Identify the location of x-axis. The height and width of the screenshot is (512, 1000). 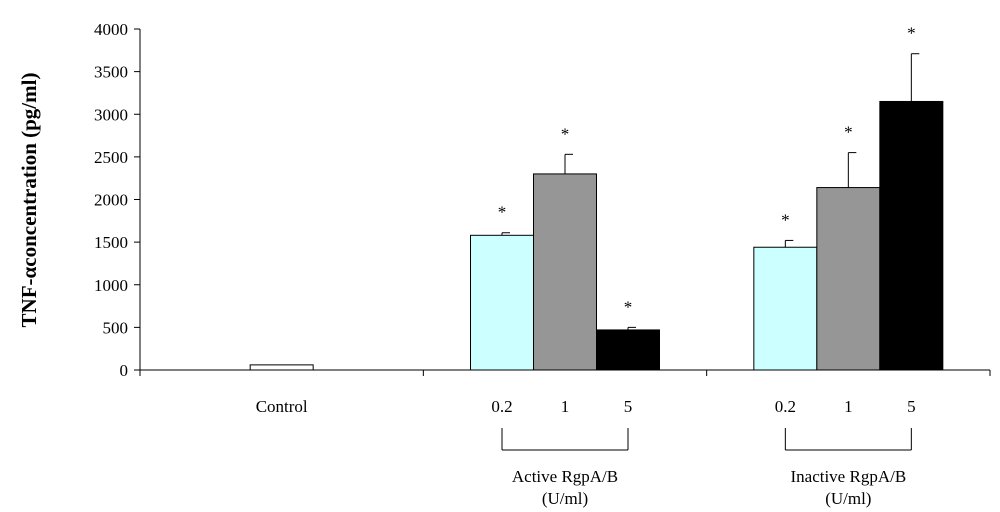
(565, 372).